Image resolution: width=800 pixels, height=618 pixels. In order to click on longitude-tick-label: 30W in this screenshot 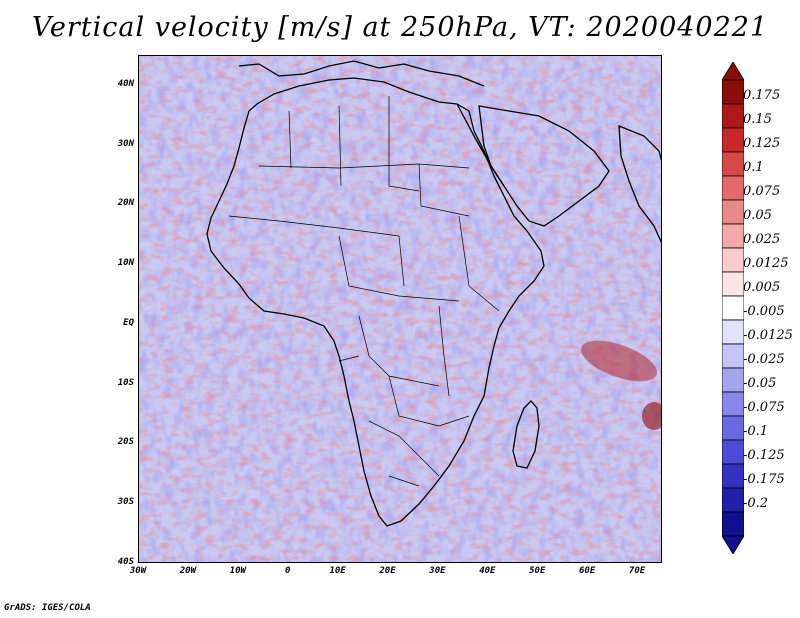, I will do `click(138, 571)`.